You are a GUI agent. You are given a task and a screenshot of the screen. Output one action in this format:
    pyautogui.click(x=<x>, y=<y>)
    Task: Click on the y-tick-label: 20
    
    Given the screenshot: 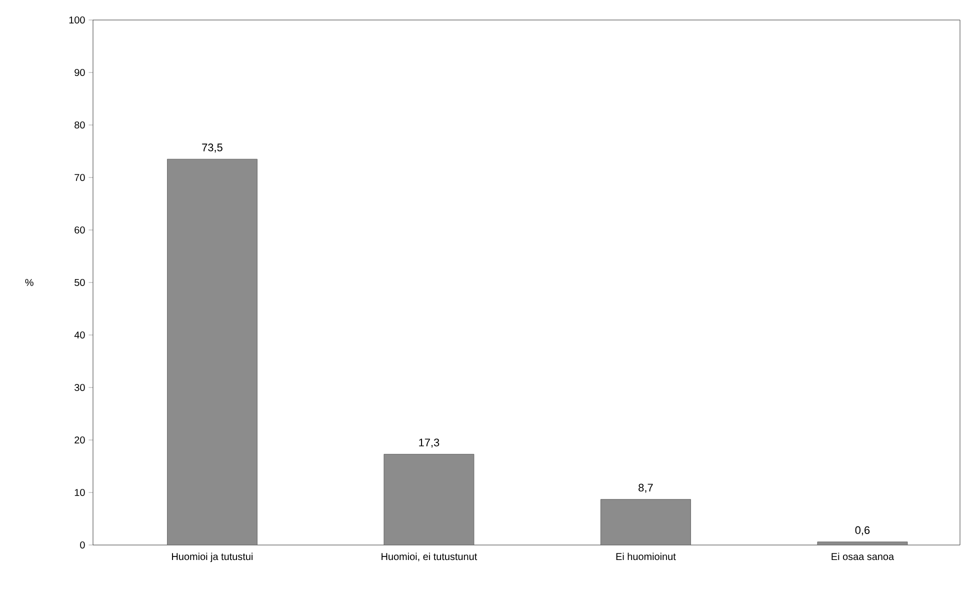 What is the action you would take?
    pyautogui.click(x=79, y=440)
    